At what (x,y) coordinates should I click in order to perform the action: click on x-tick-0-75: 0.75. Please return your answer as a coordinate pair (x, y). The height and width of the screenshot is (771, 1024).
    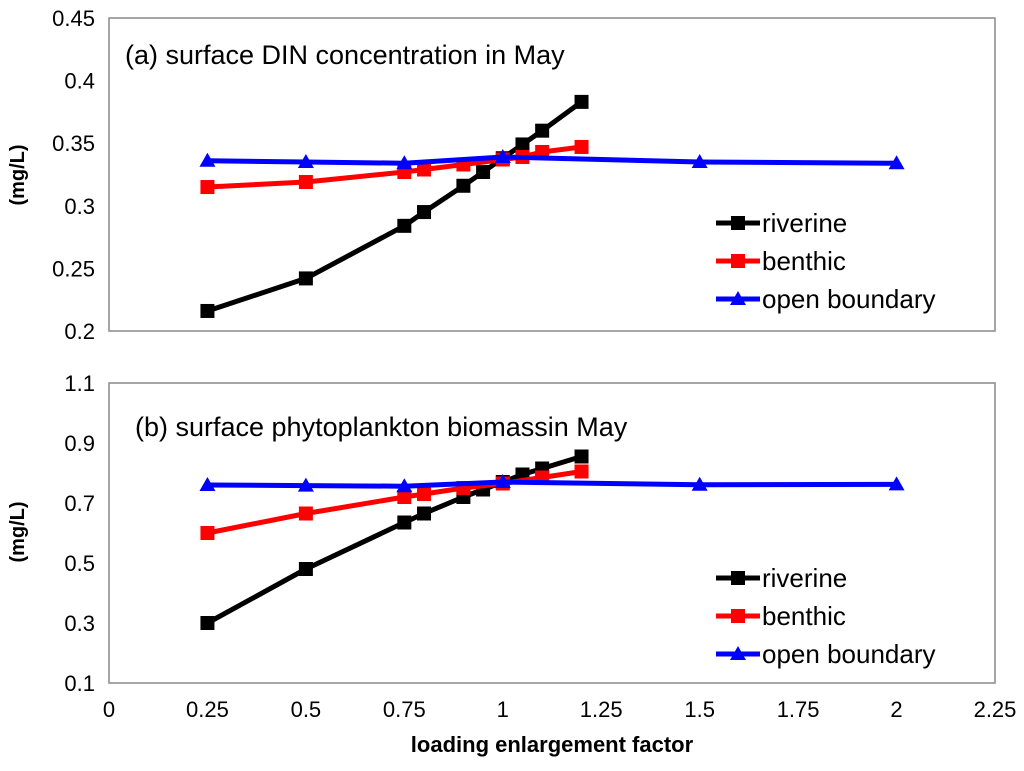
    Looking at the image, I should click on (404, 709).